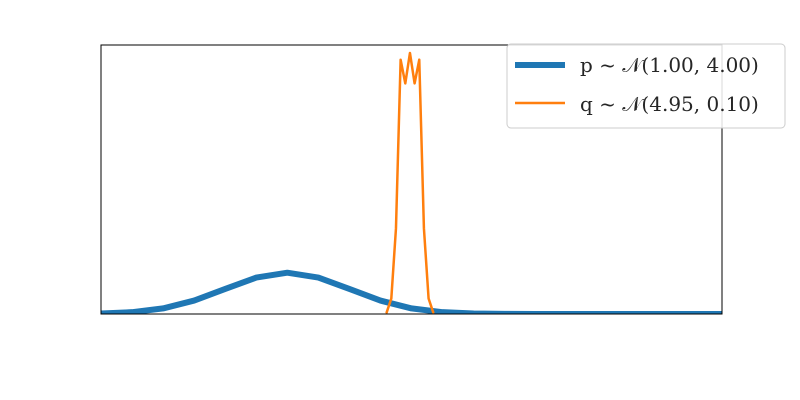 The height and width of the screenshot is (400, 800). I want to click on legend: p ~ 𝒩(1.00, 4.00) q ~ 𝒩(4.95, 0.10), so click(646, 86).